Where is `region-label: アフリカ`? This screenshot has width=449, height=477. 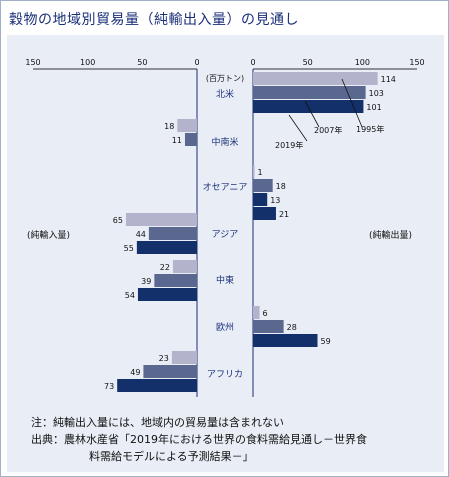
region-label: アフリカ is located at coordinates (225, 374).